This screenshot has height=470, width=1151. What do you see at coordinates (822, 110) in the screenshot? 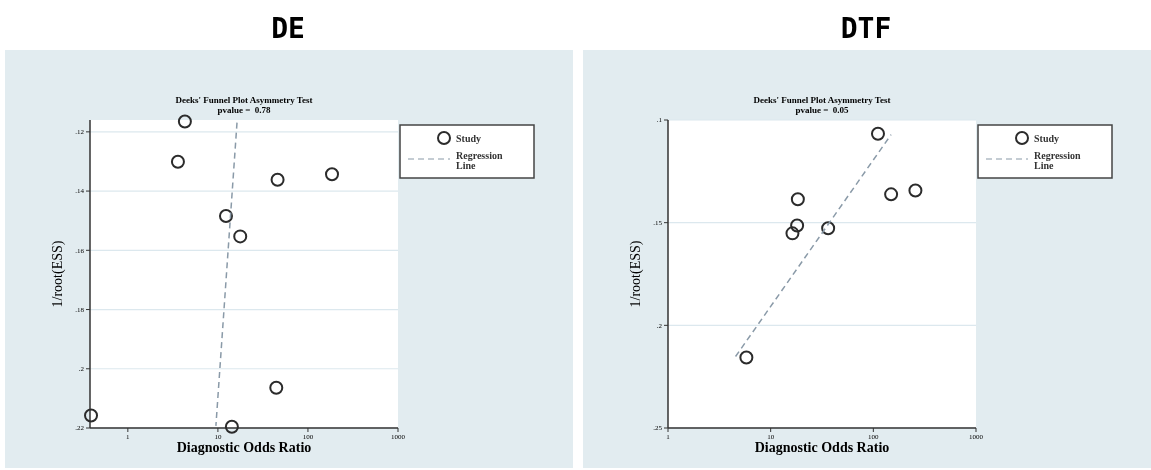
I see `text: pvalue = 0.05` at bounding box center [822, 110].